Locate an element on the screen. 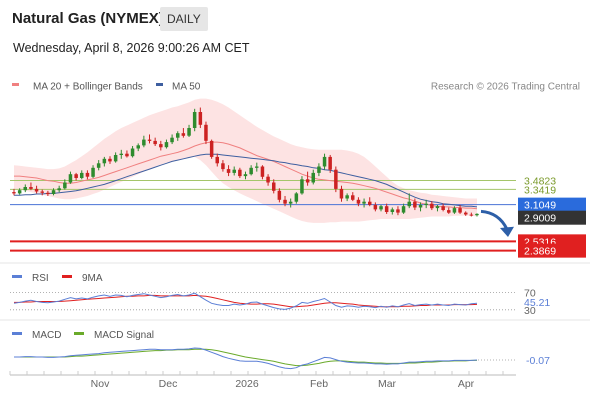 This screenshot has height=400, width=590. timeframe-badge: DAILY is located at coordinates (184, 19).